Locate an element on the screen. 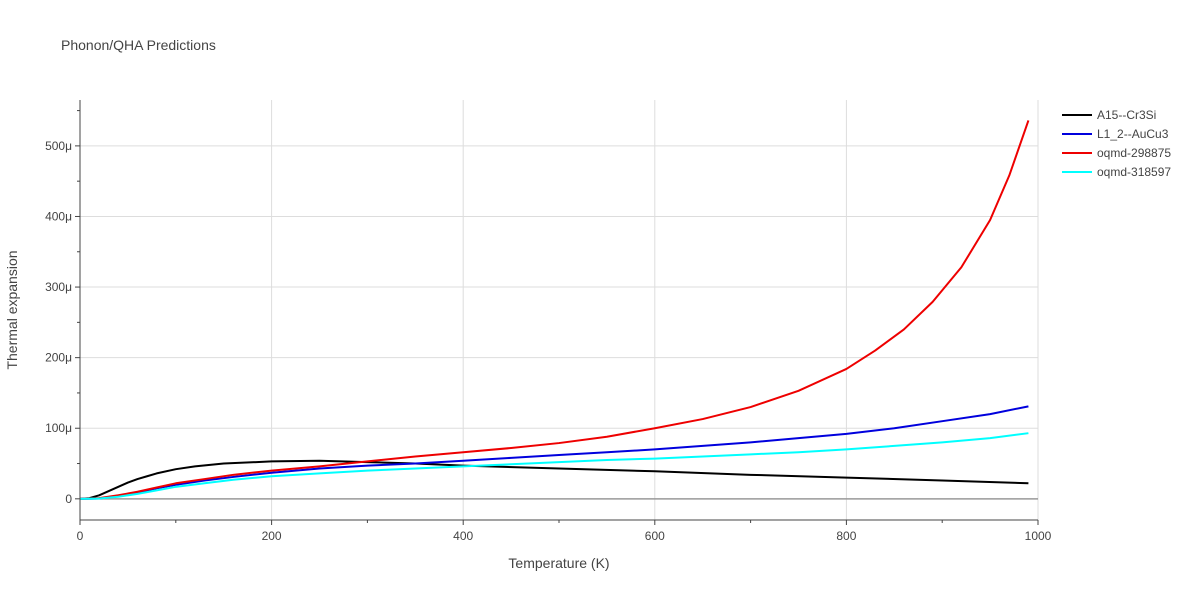 This screenshot has width=1200, height=600. legend-item: oqmd-298875 is located at coordinates (1116, 153).